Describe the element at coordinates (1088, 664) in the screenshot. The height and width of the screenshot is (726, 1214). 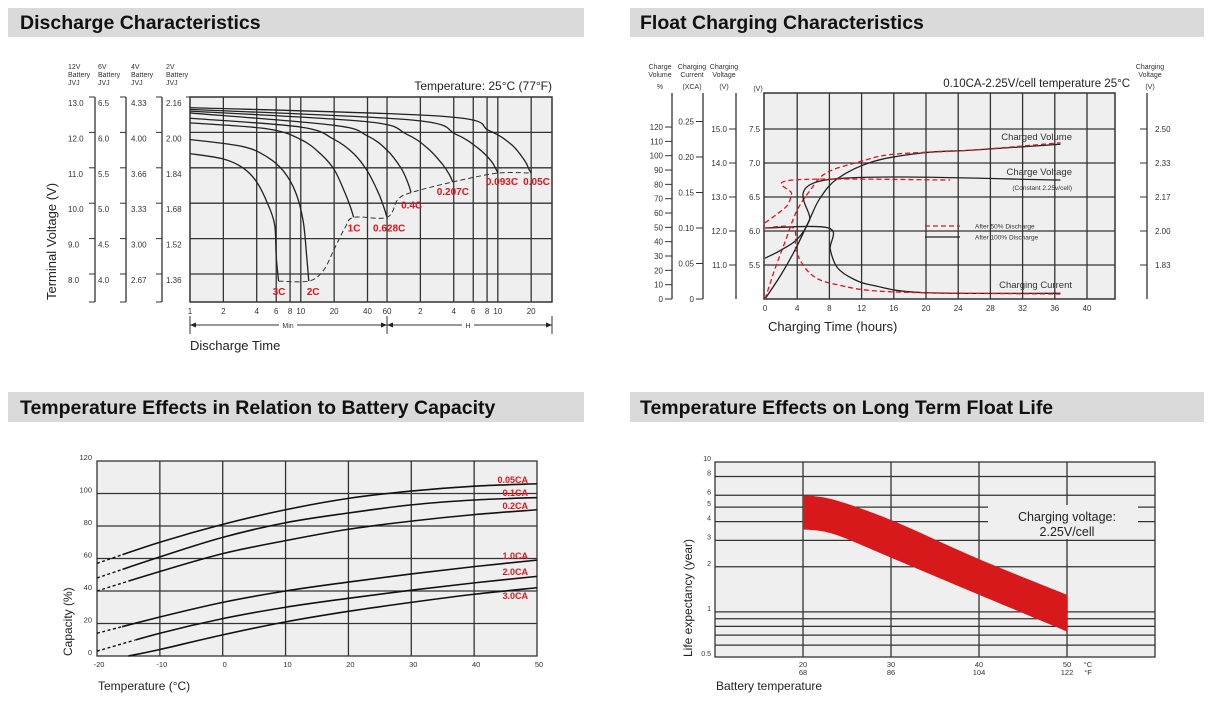
I see `life-x-unit-c: °C` at that location.